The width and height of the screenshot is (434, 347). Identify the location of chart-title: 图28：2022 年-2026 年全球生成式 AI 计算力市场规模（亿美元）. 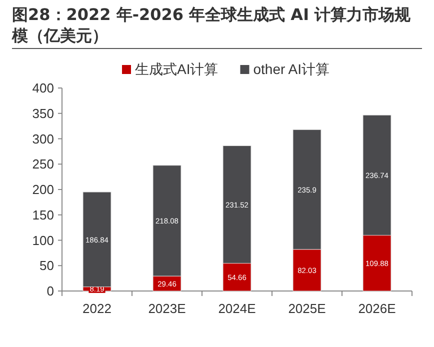
(217, 26).